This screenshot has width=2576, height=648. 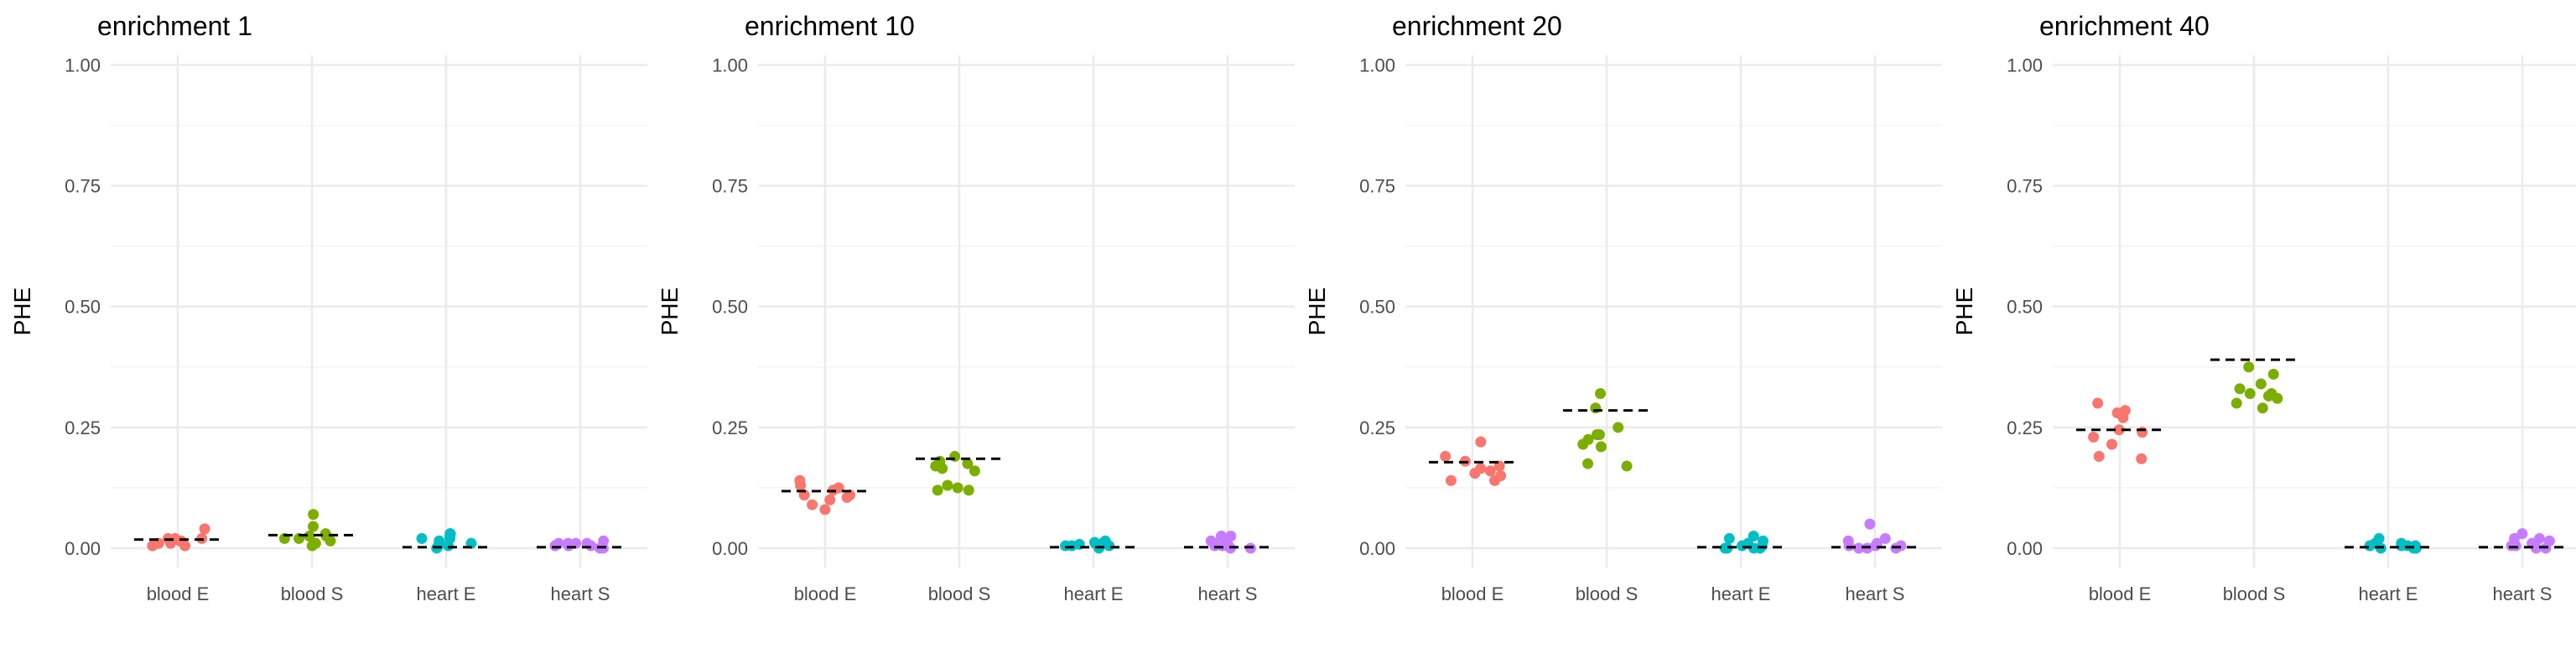 I want to click on panel-title: enrichment 1, so click(x=174, y=26).